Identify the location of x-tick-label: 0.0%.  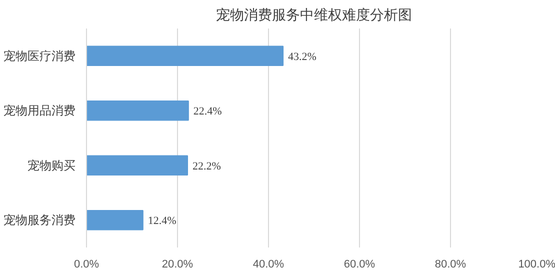
(87, 264).